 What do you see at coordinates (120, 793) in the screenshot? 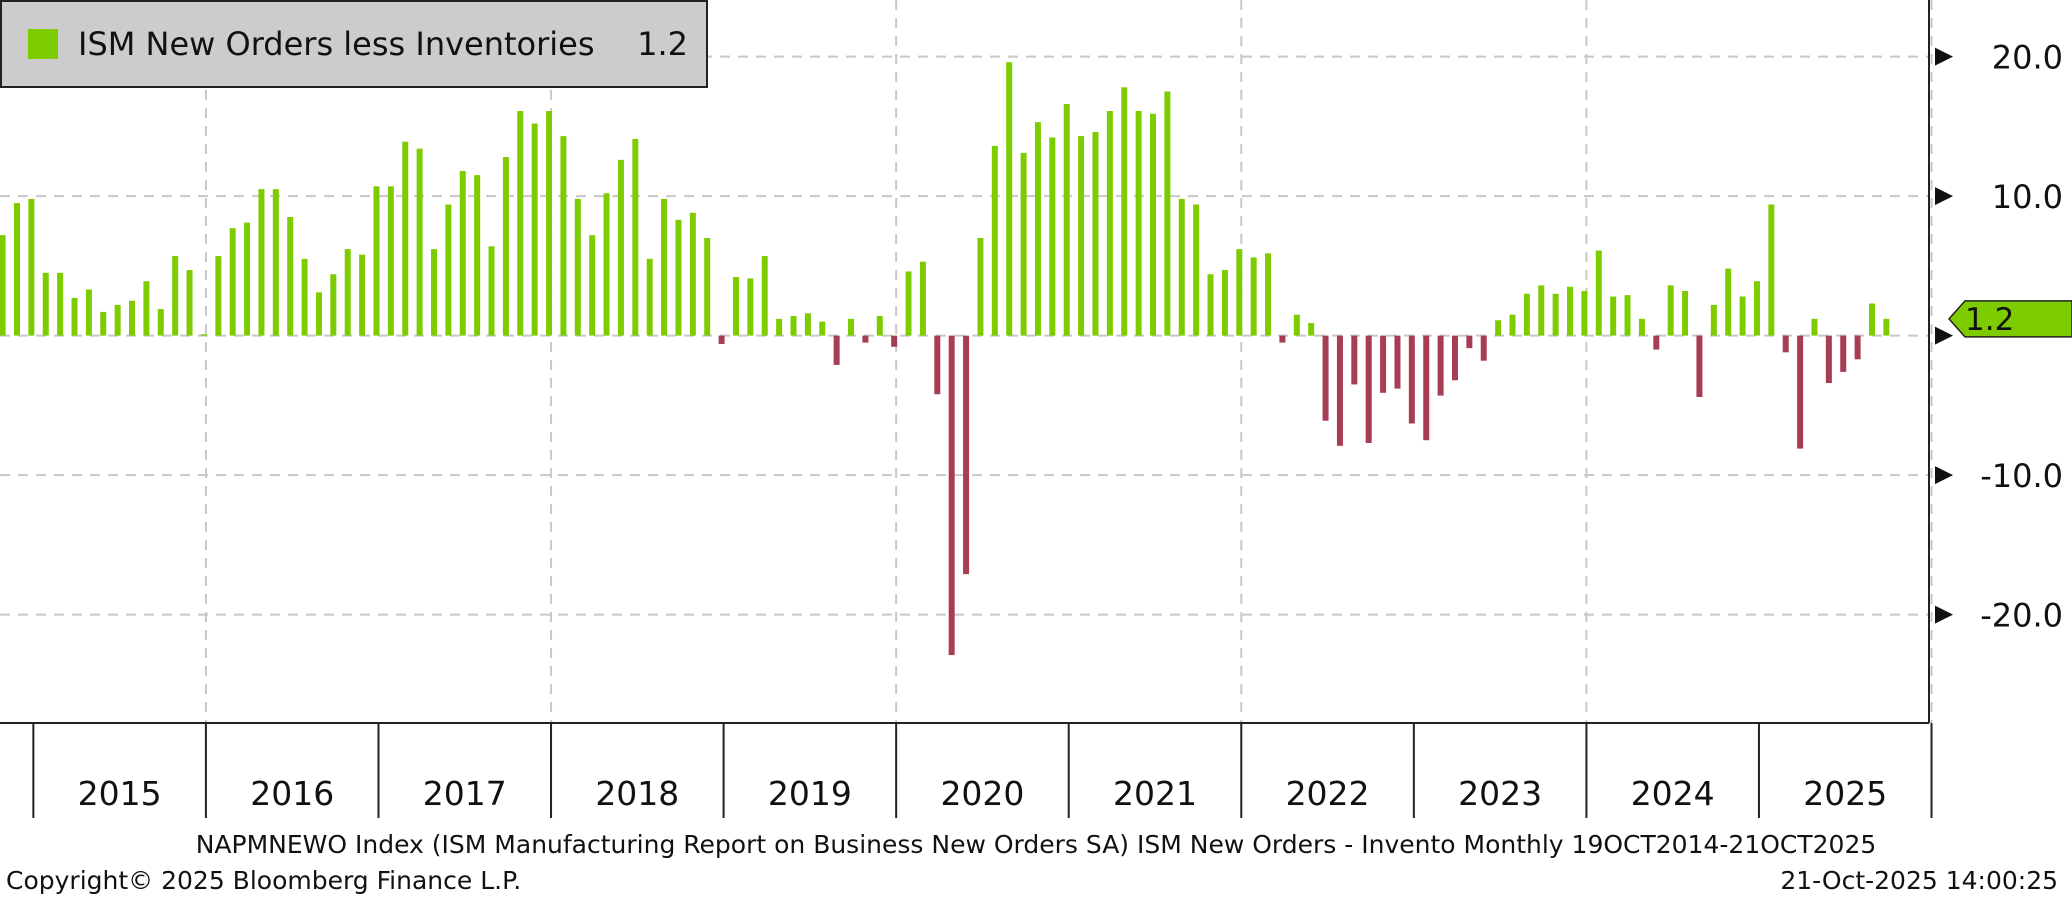
I see `x-tick-label: 2015` at bounding box center [120, 793].